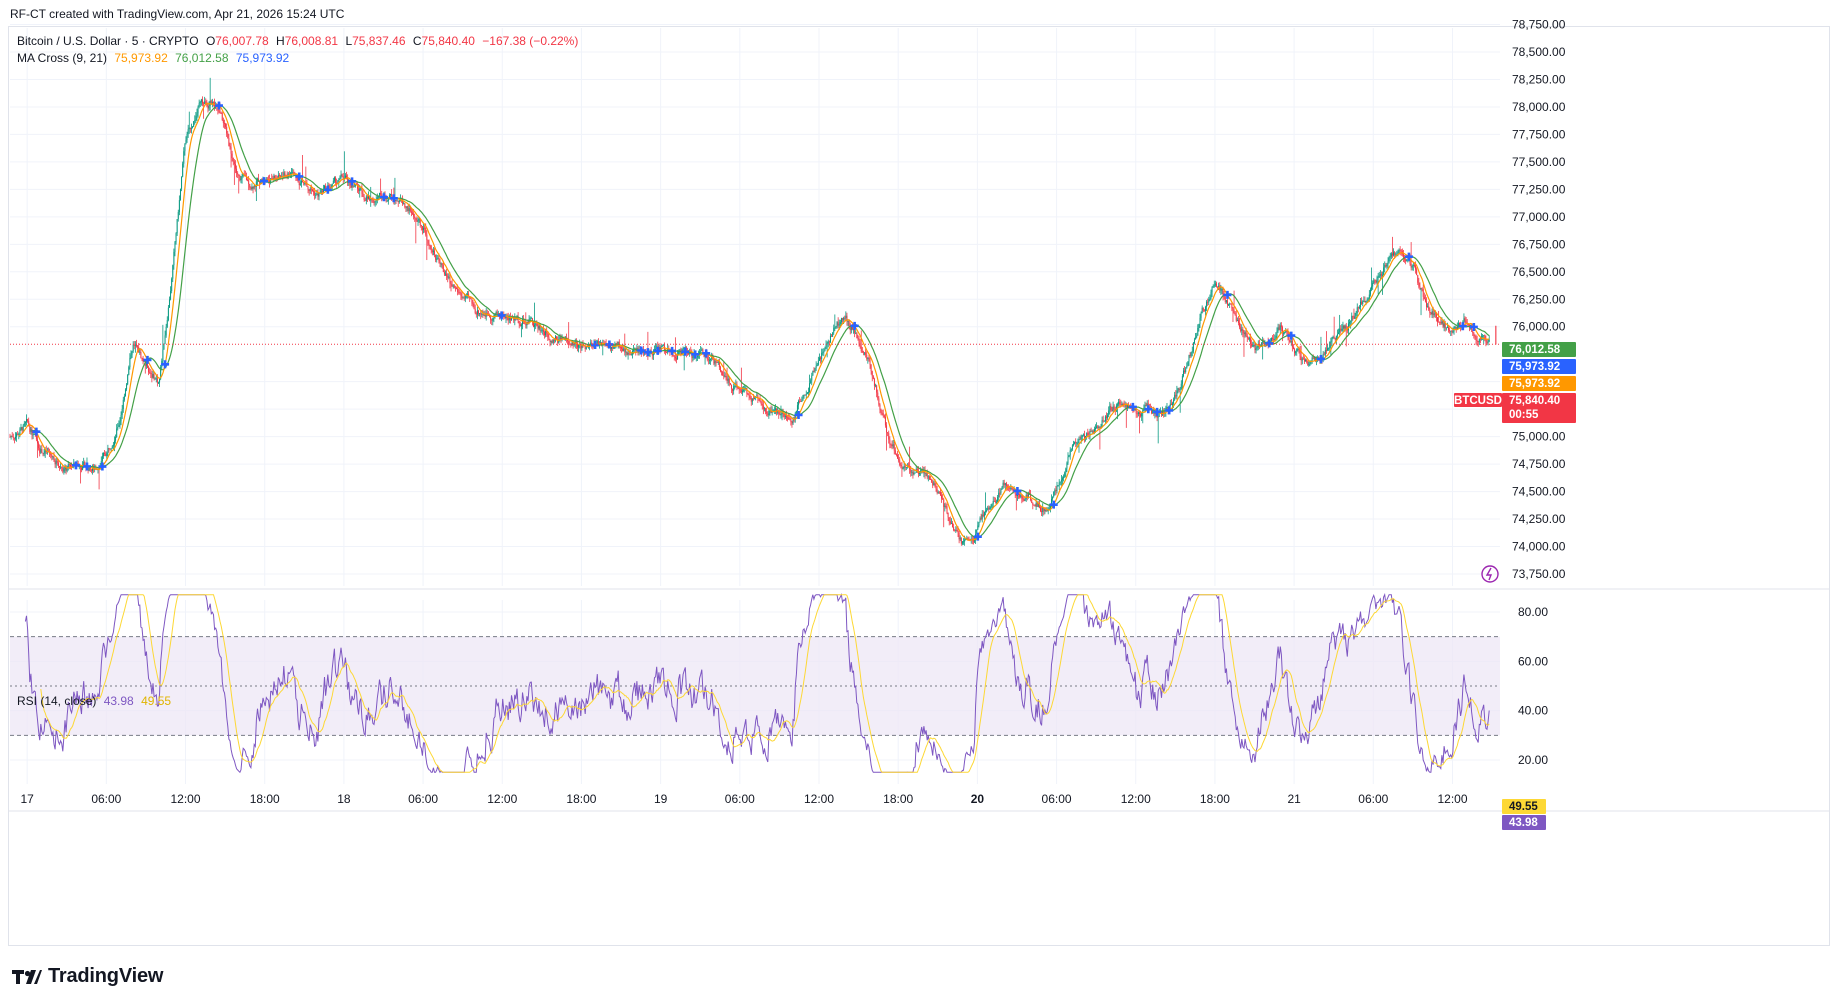 The width and height of the screenshot is (1835, 1004). I want to click on go-to-realtime-icon, so click(1490, 574).